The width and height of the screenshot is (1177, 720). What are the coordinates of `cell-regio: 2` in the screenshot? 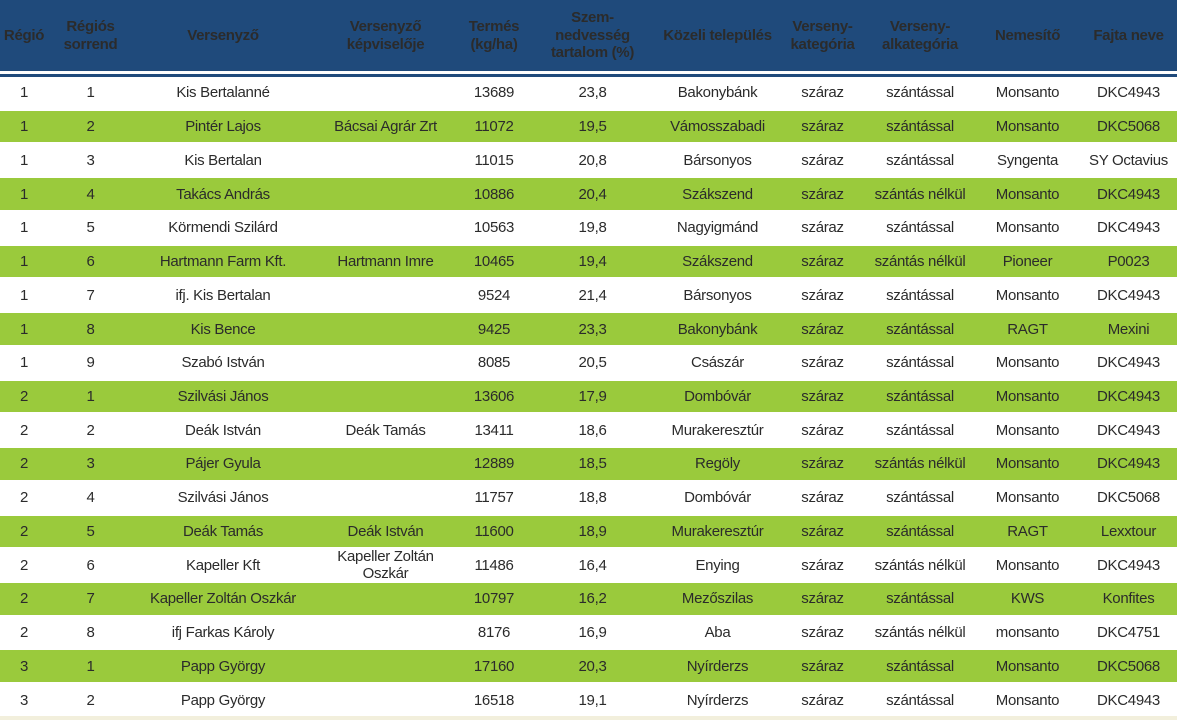 It's located at (24, 498).